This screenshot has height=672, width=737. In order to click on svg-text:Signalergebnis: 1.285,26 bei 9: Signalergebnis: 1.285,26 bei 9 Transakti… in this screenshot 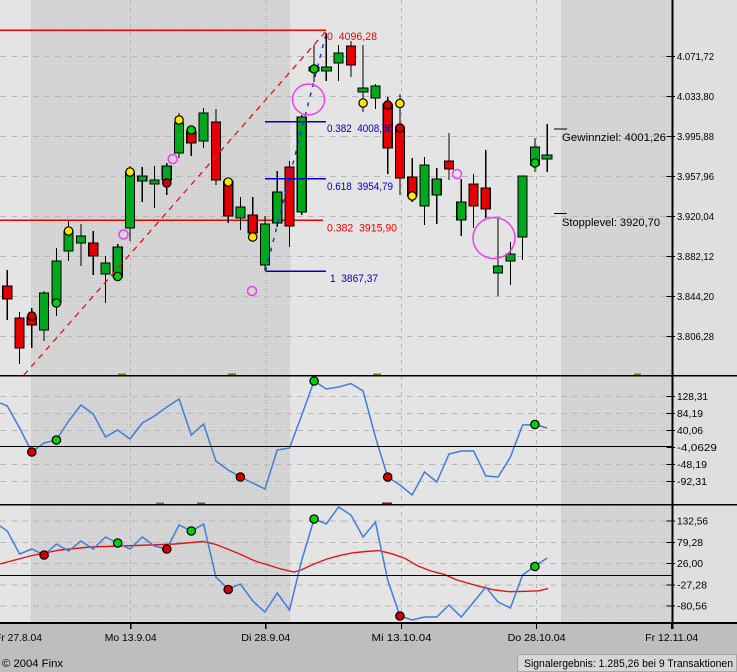, I will do `click(628, 664)`.